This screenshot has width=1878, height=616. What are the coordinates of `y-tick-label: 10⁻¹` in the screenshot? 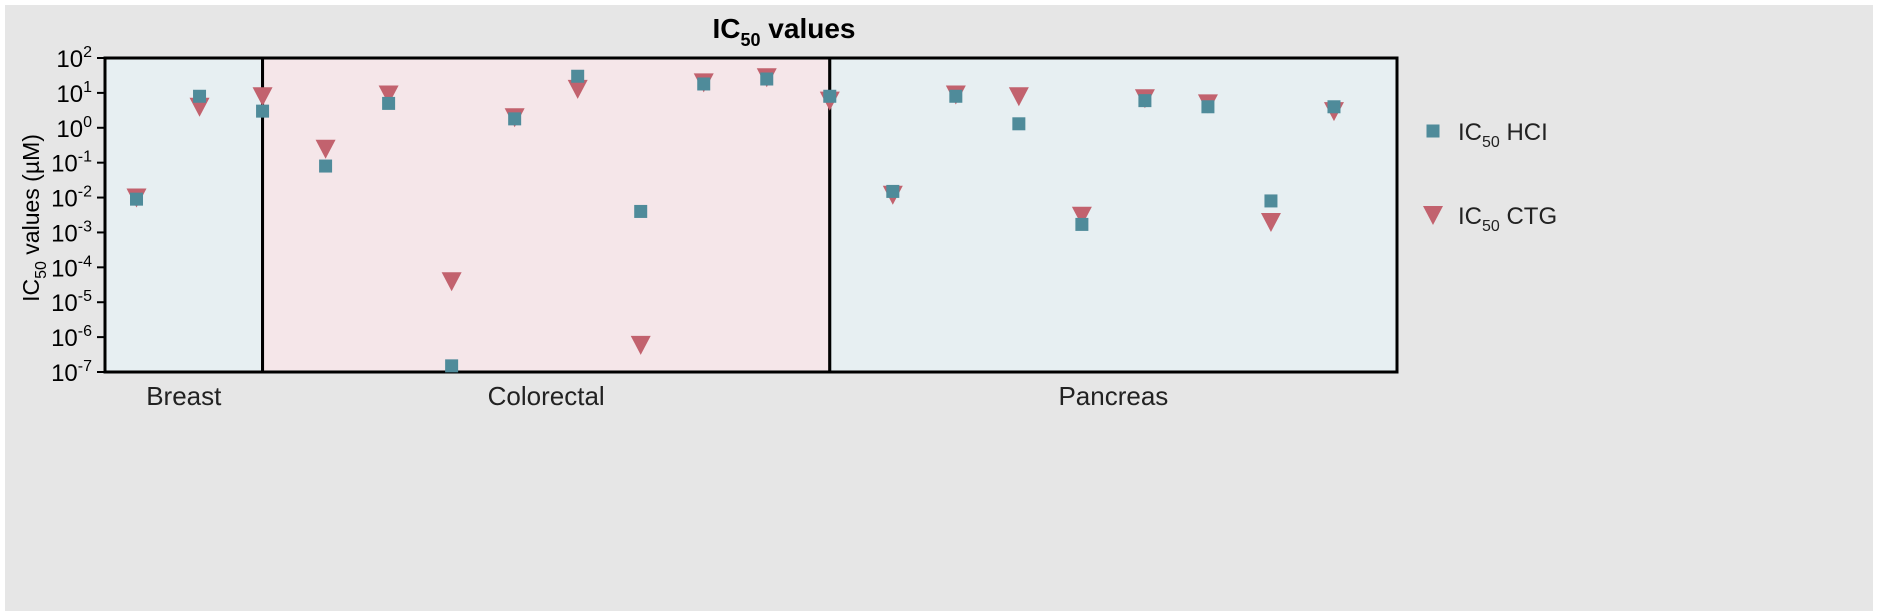 It's located at (71, 163).